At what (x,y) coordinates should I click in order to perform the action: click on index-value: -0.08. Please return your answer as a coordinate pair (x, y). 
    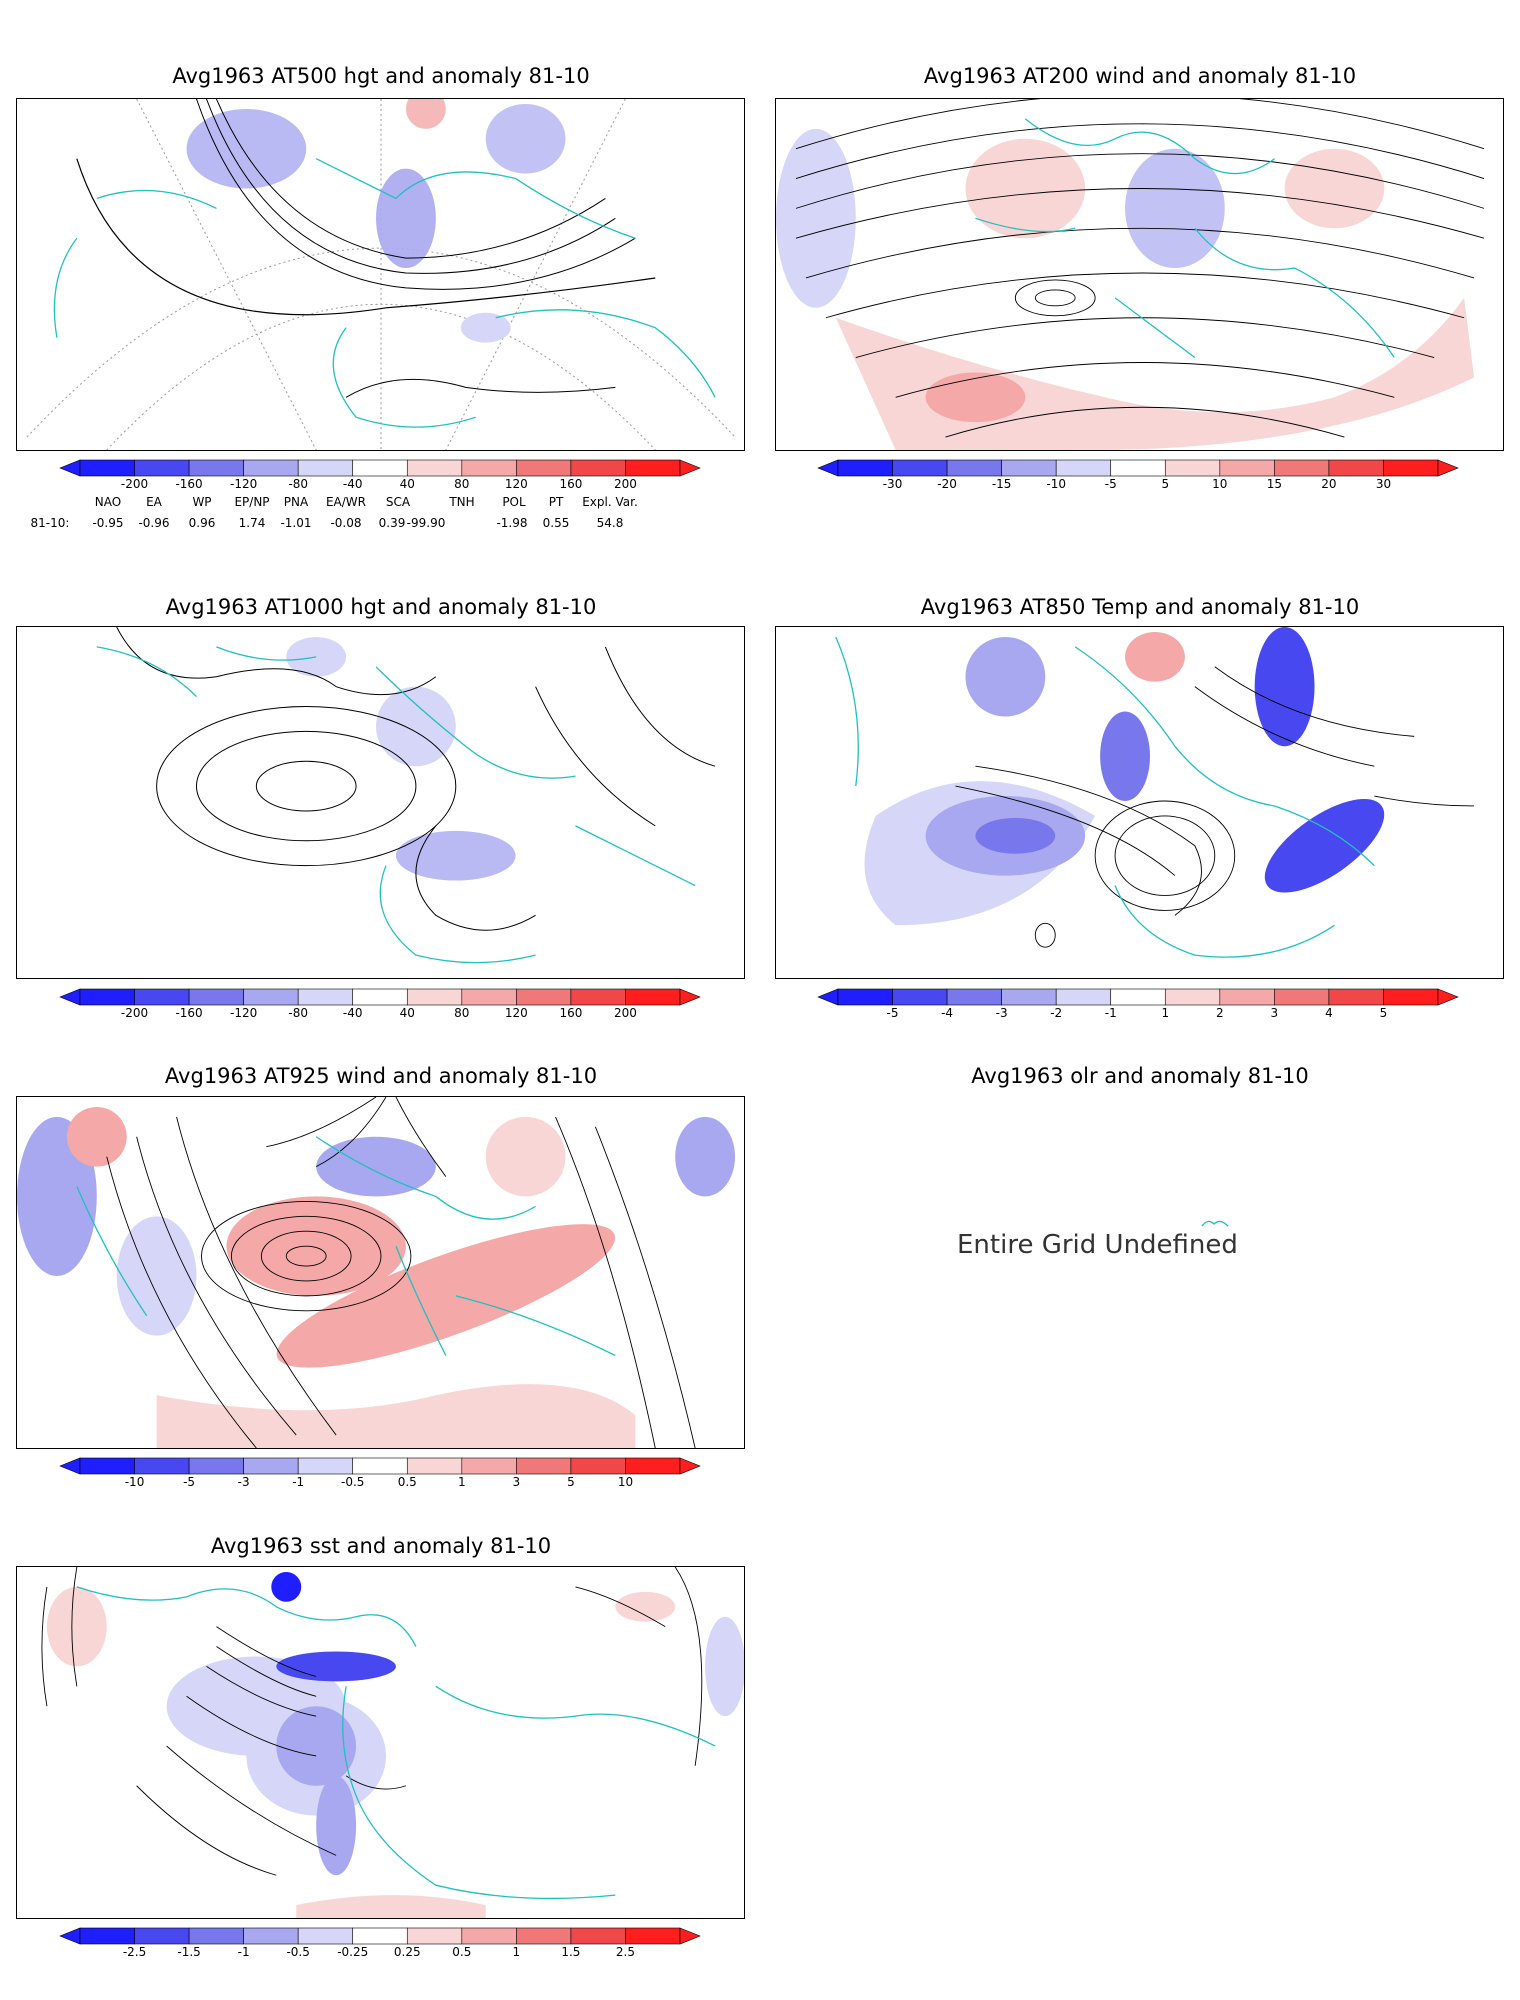
    Looking at the image, I should click on (346, 523).